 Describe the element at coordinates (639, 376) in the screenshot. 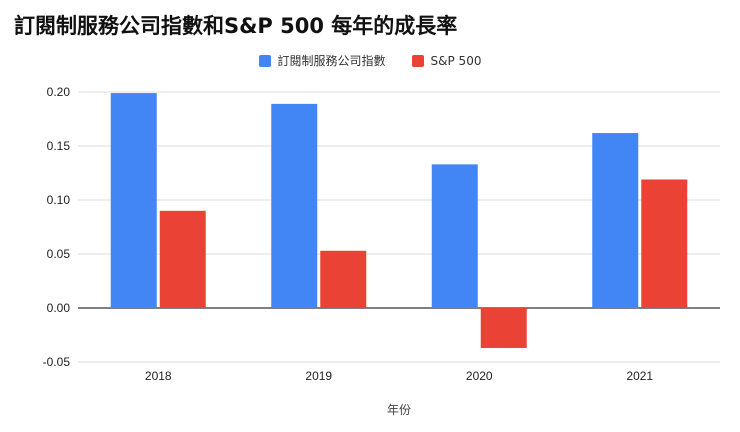

I see `x-tick-label: 2021` at that location.